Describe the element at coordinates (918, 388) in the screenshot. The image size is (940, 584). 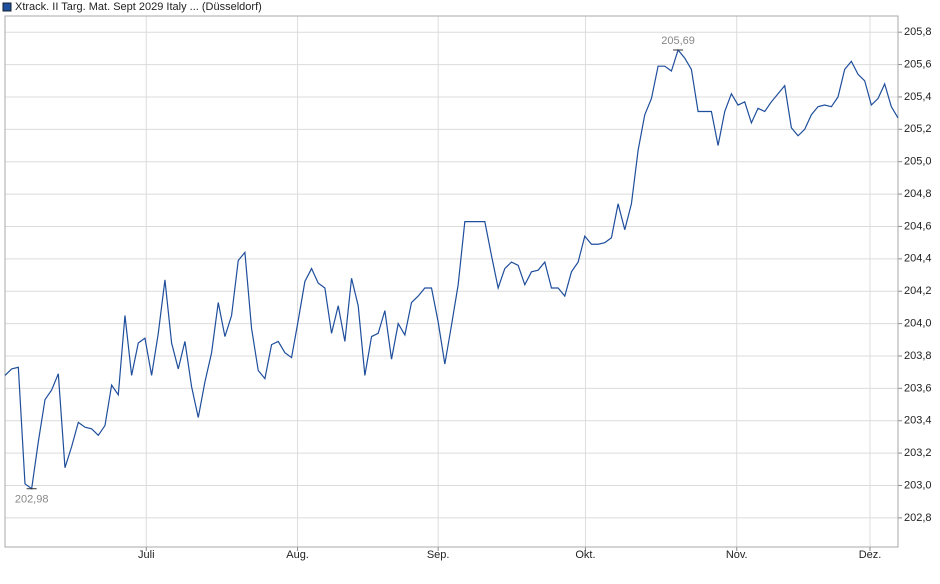
I see `y-tick-label: 203,6` at that location.